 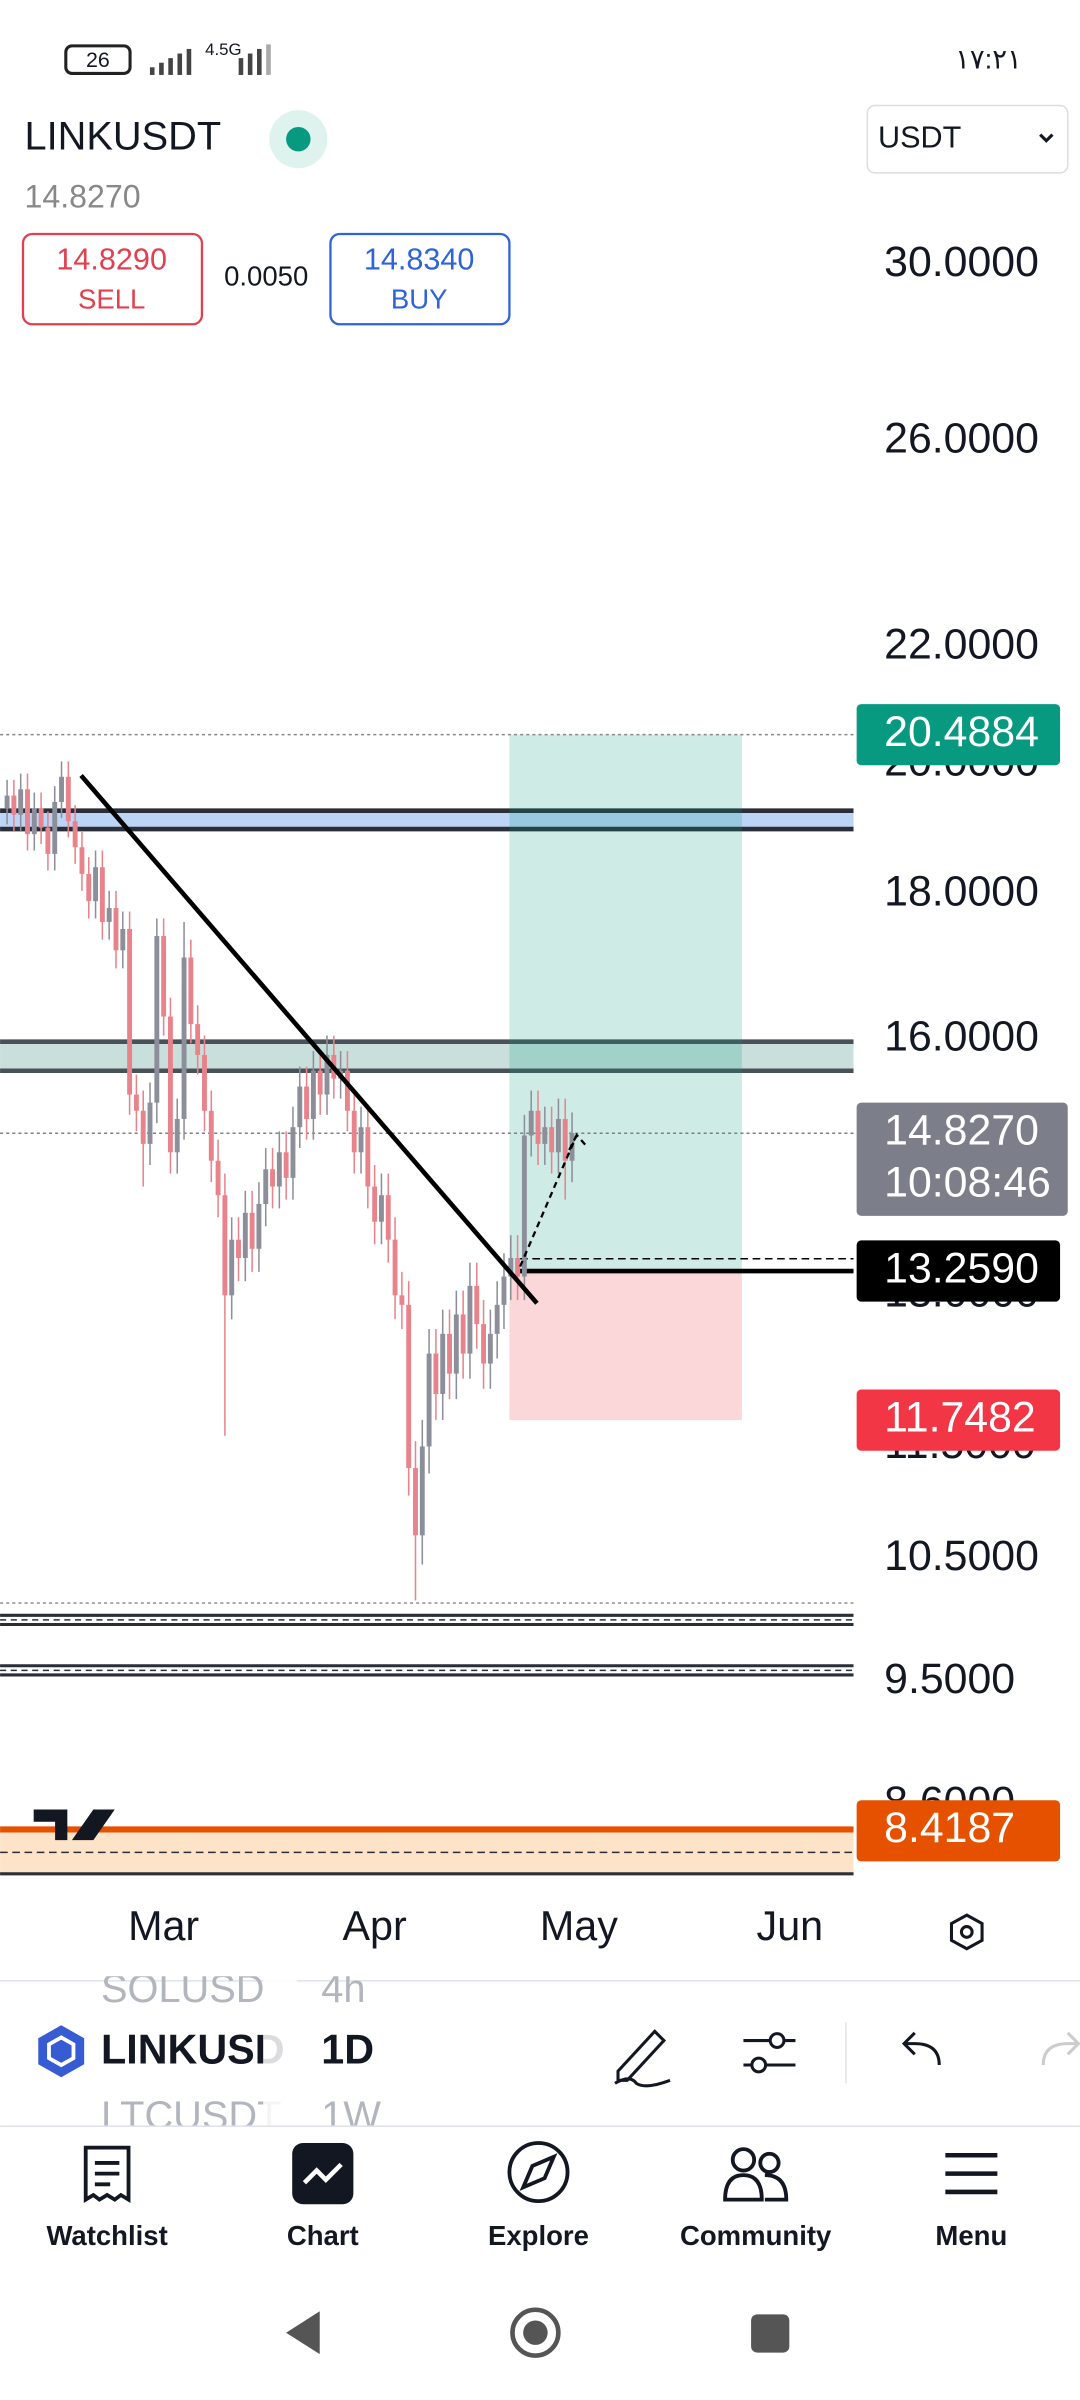 I want to click on symbol-option: LTCUSDT, so click(x=191, y=2116).